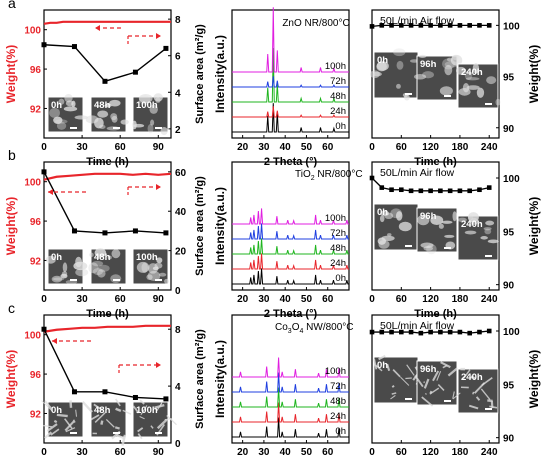 Image resolution: width=550 pixels, height=460 pixels. Describe the element at coordinates (509, 385) in the screenshot. I see `y-tick-label: 95` at that location.